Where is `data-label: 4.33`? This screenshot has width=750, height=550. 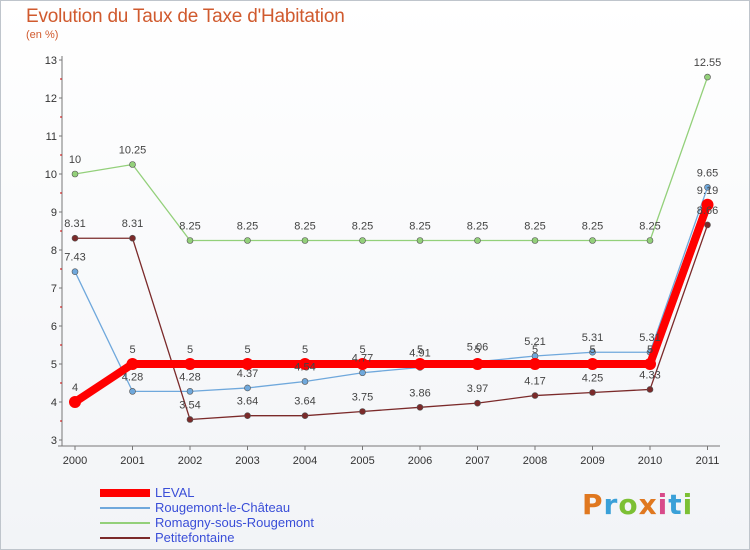
data-label: 4.33 is located at coordinates (649, 375).